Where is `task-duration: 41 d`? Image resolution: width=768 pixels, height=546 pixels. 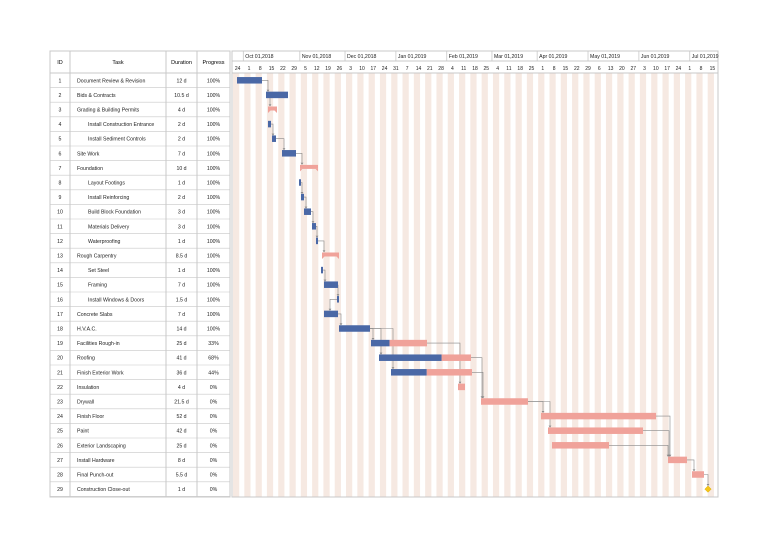
task-duration: 41 d is located at coordinates (181, 359).